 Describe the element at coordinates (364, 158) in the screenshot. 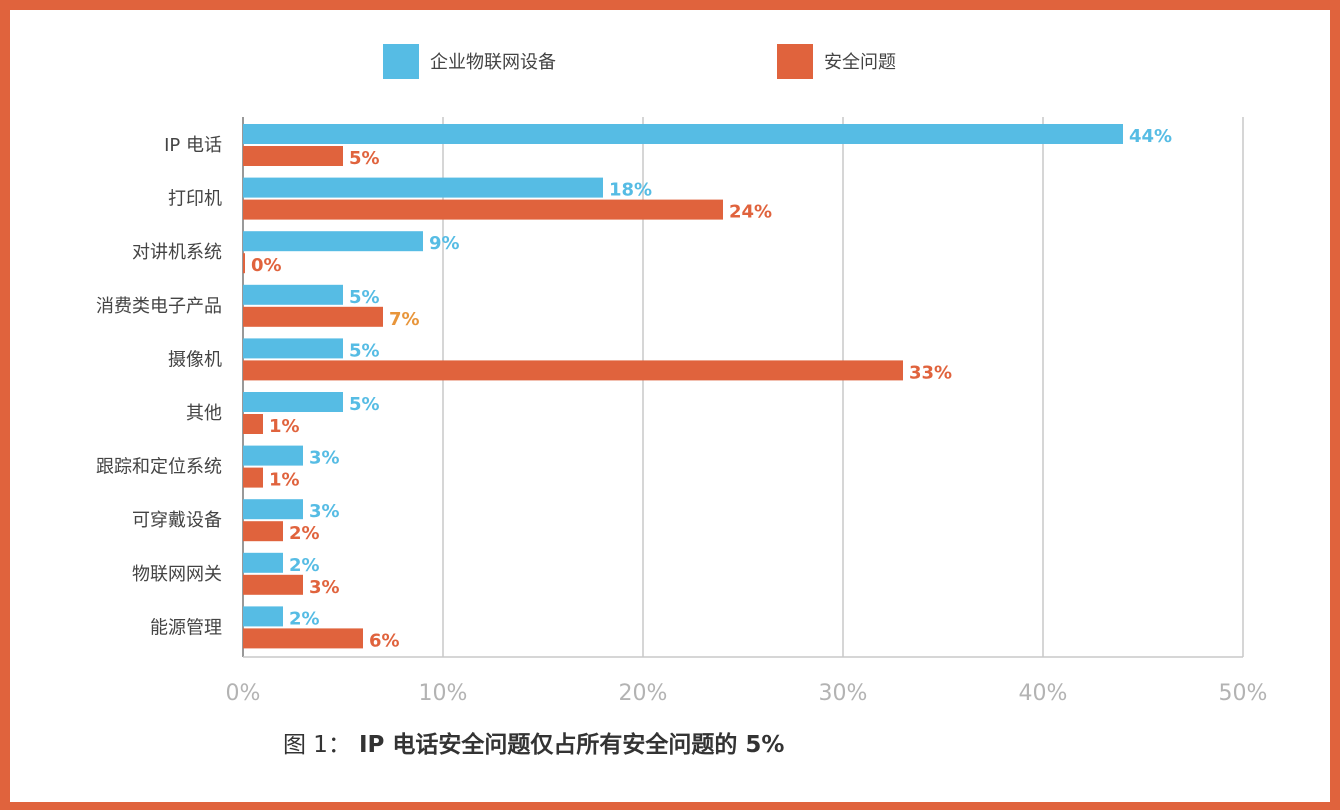

I see `data-label-series-1: 5%` at that location.